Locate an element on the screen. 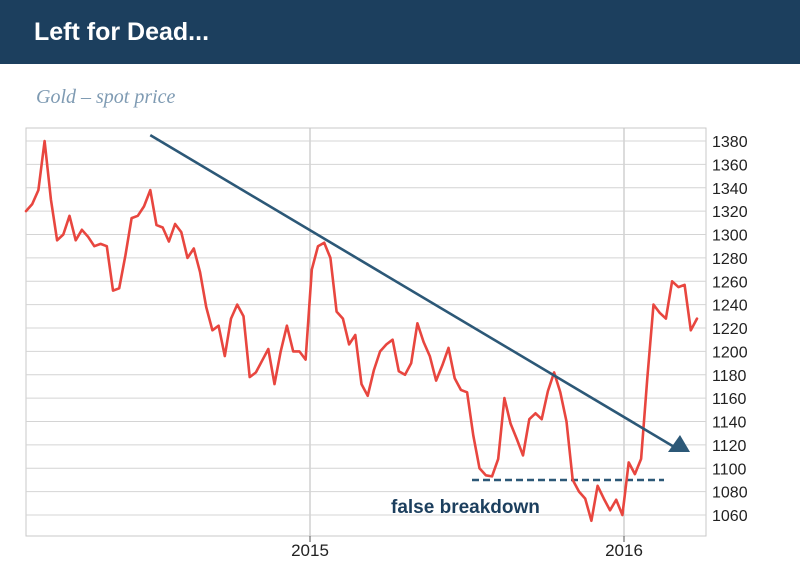 Image resolution: width=800 pixels, height=573 pixels. y-tick-label: 1380 is located at coordinates (730, 142).